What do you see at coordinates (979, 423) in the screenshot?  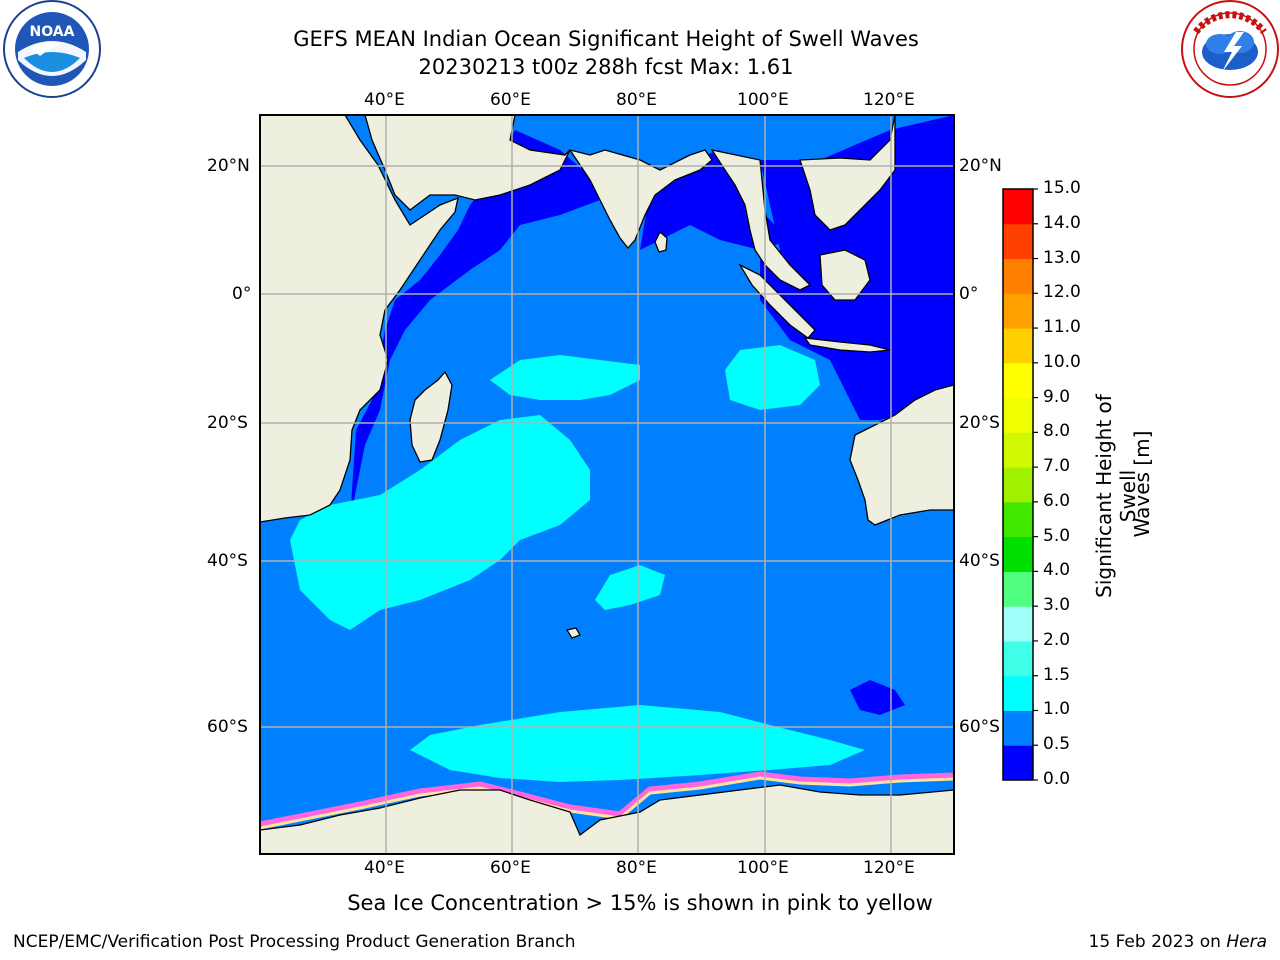 I see `lat-label-right-20s: 20°S` at bounding box center [979, 423].